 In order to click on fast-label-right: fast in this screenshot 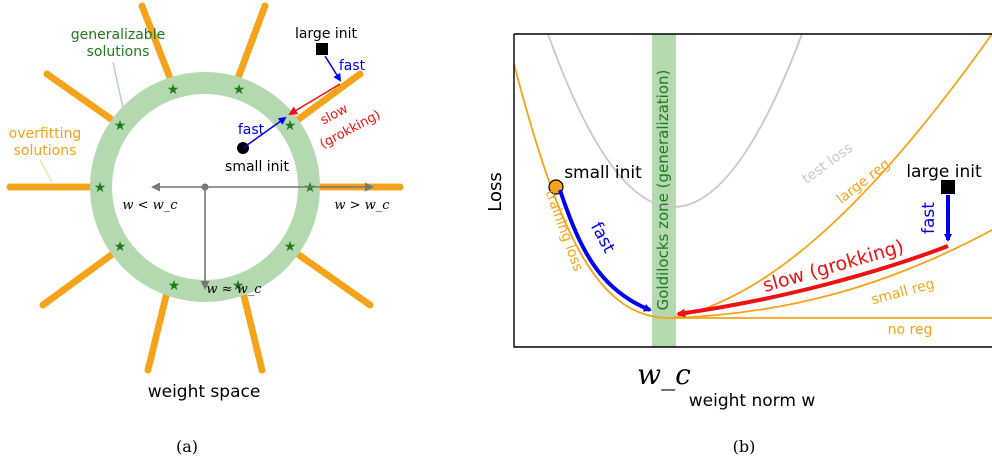, I will do `click(929, 218)`.